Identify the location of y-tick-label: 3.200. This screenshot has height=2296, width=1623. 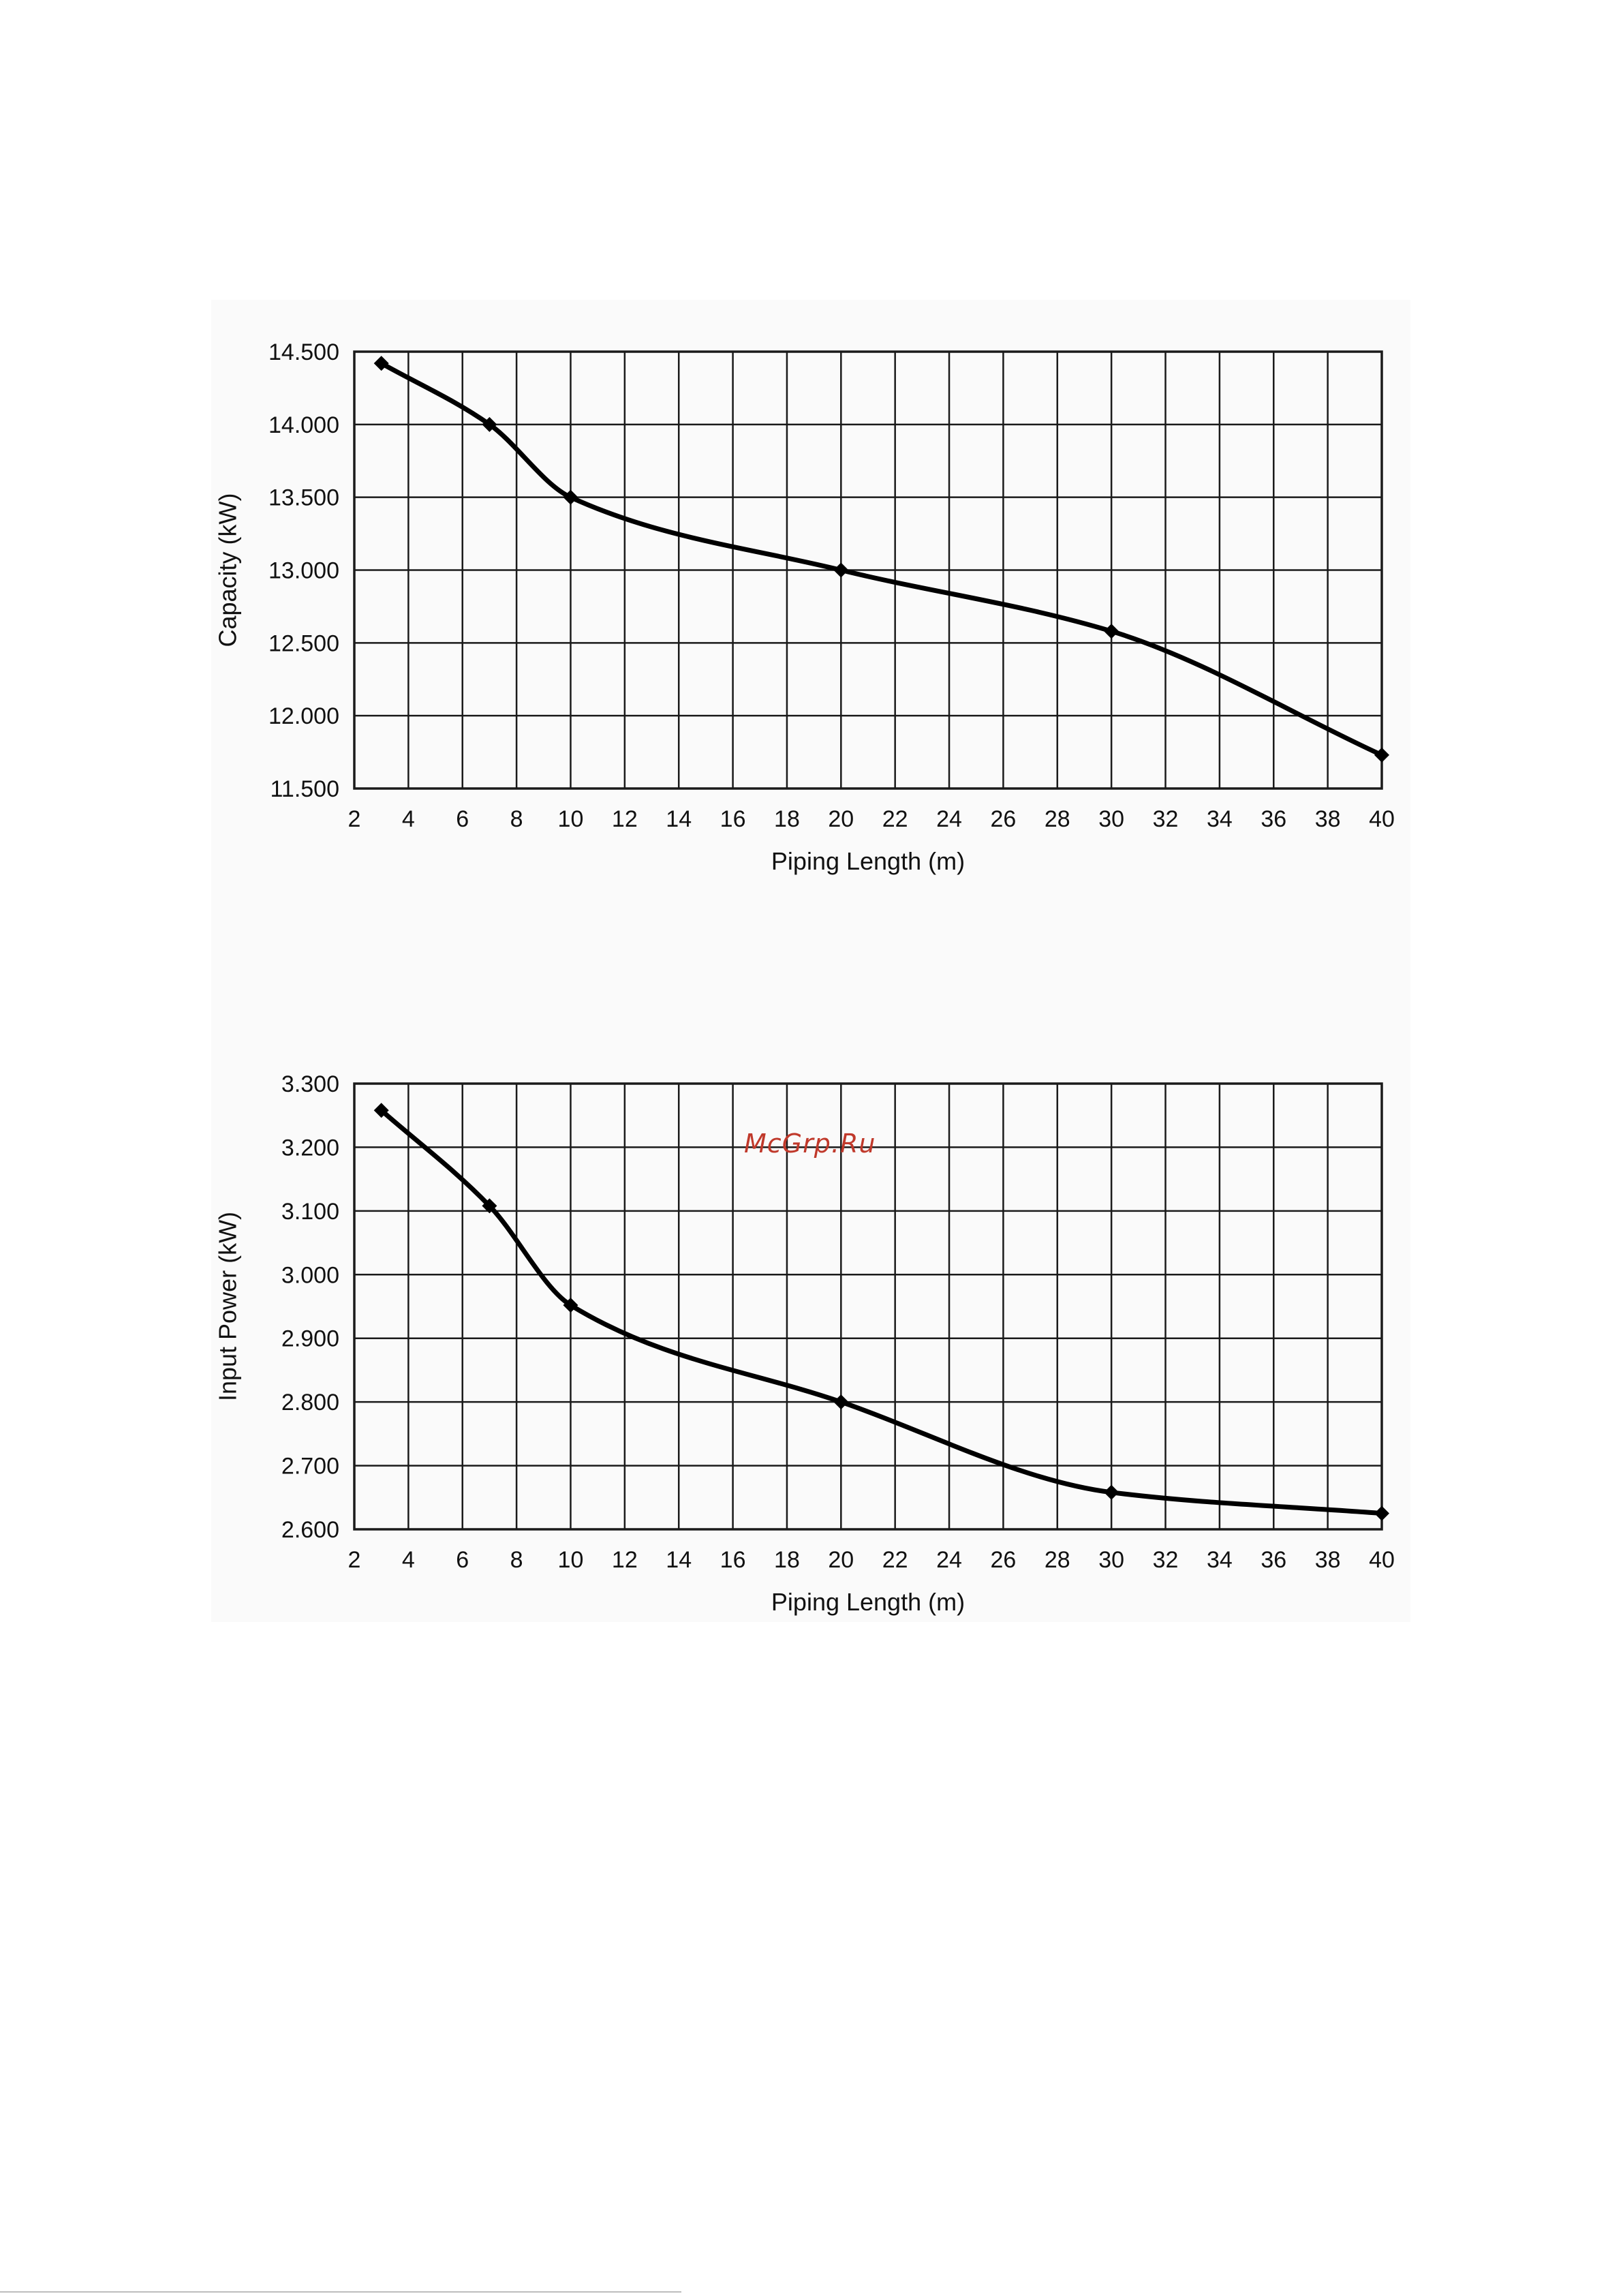
(310, 1148).